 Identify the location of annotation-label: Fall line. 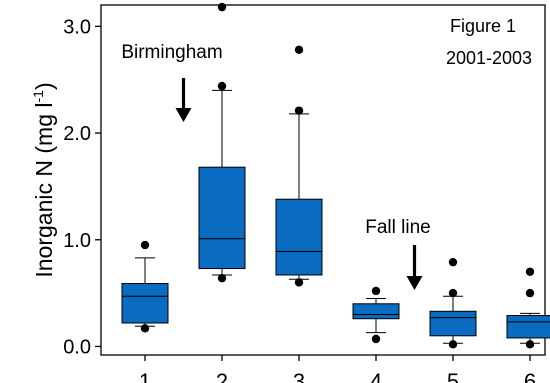
(397, 227).